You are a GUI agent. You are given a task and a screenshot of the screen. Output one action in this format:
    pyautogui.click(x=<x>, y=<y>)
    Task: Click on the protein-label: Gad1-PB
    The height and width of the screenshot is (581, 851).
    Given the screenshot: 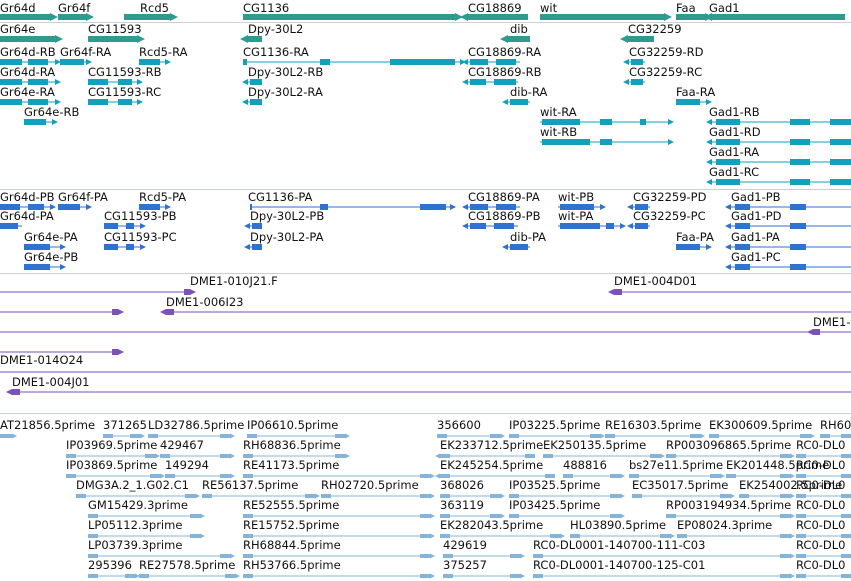 What is the action you would take?
    pyautogui.click(x=756, y=197)
    